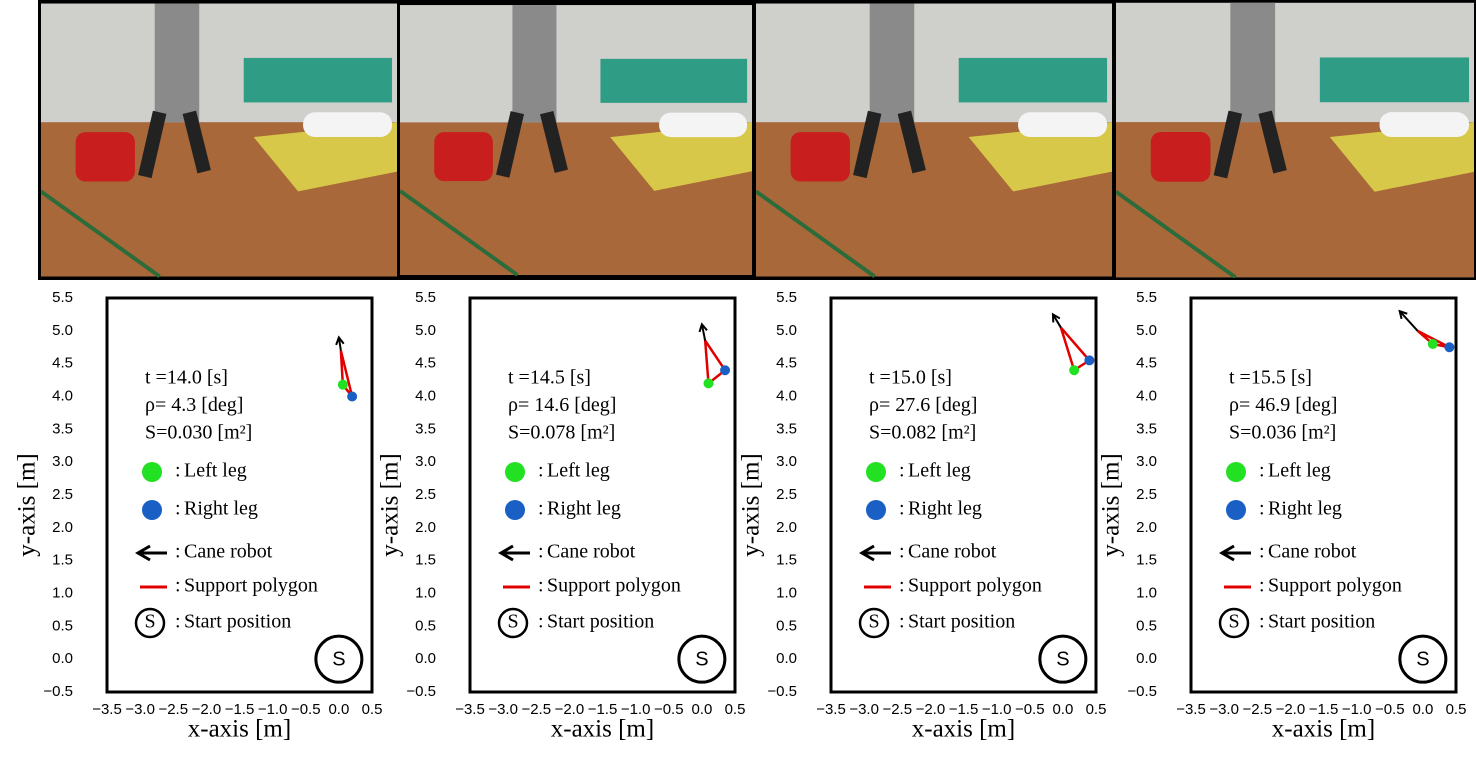  What do you see at coordinates (513, 623) in the screenshot?
I see `legend-start` at bounding box center [513, 623].